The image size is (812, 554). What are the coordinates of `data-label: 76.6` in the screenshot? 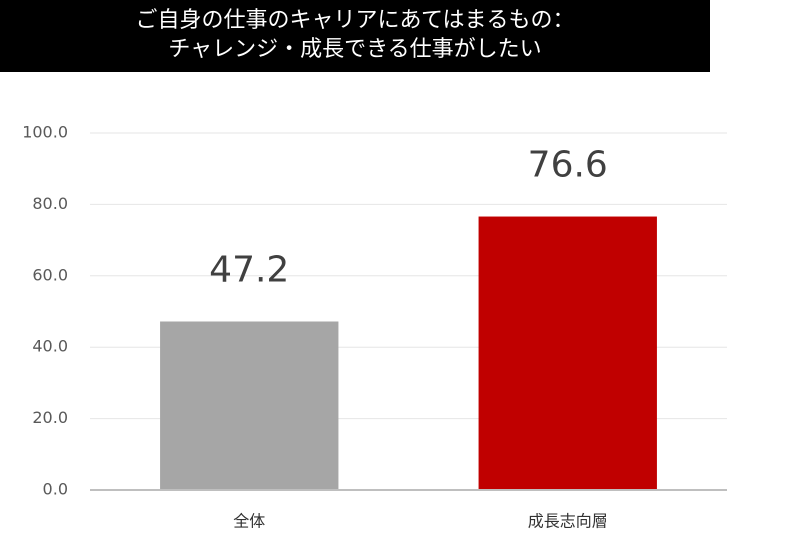 It's located at (568, 165).